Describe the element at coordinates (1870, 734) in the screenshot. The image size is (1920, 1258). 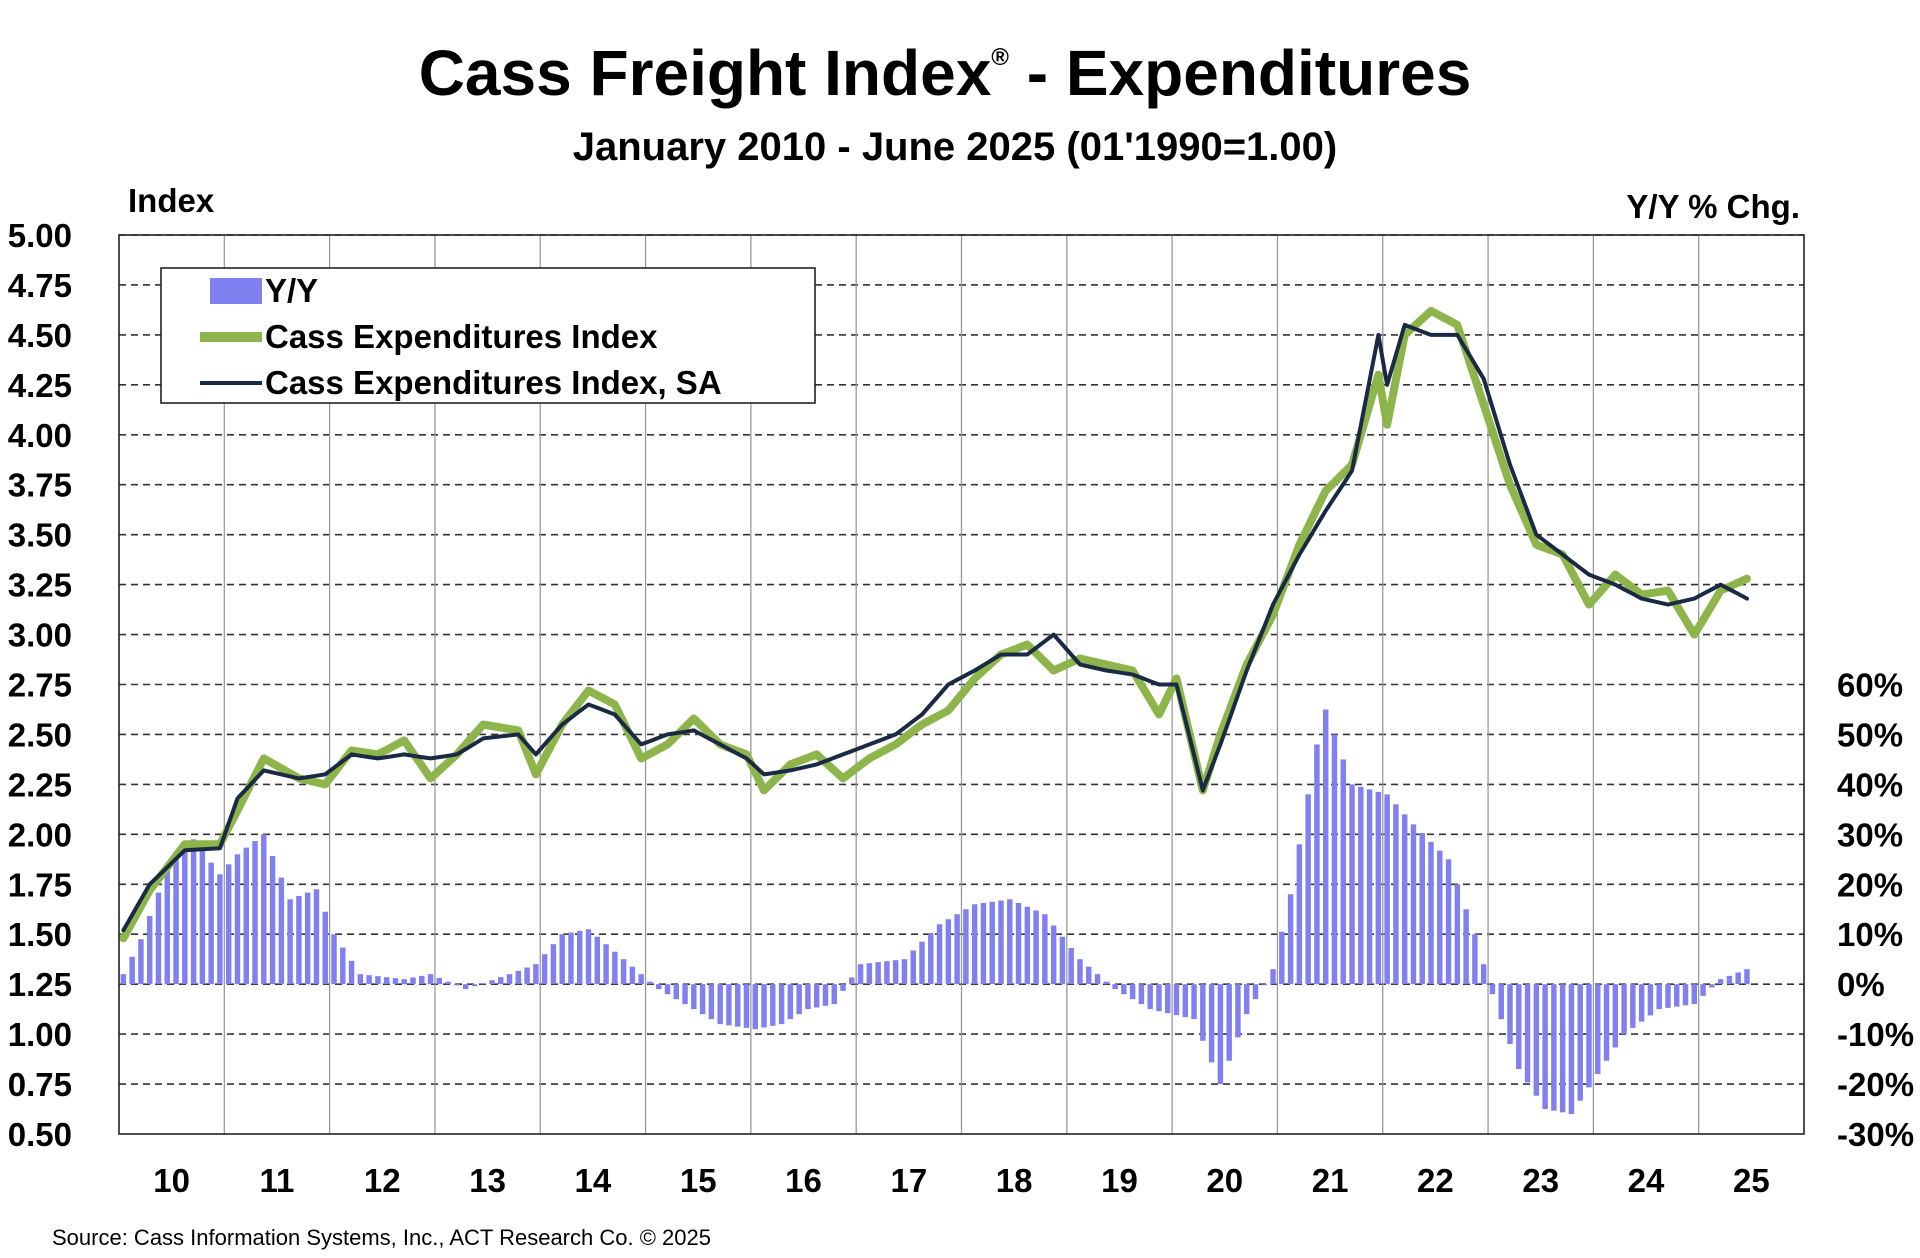
I see `right-tick-label: 50%` at that location.